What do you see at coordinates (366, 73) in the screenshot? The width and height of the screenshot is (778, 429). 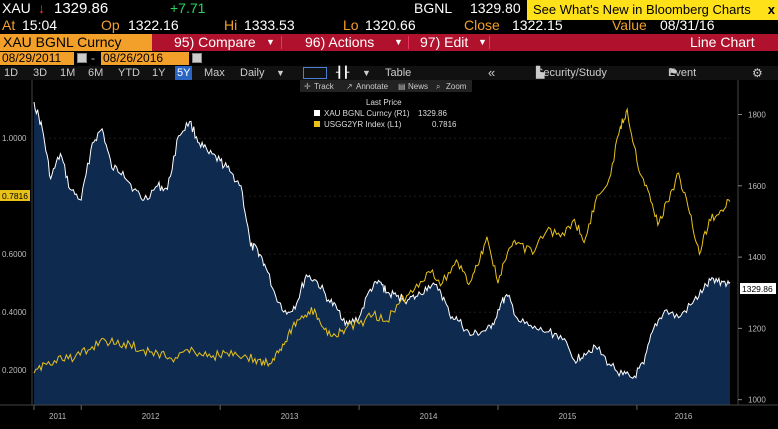 I see `chart-type-dropdown-icon: ▼` at bounding box center [366, 73].